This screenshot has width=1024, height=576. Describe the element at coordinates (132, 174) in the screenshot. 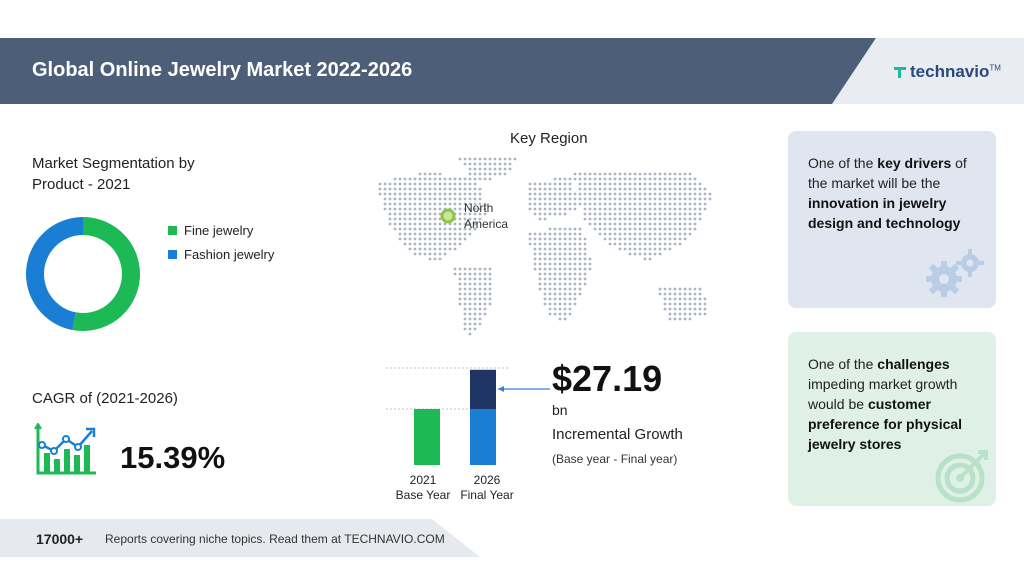

I see `segmentation-title: Market Segmentation by Product - 2021` at that location.